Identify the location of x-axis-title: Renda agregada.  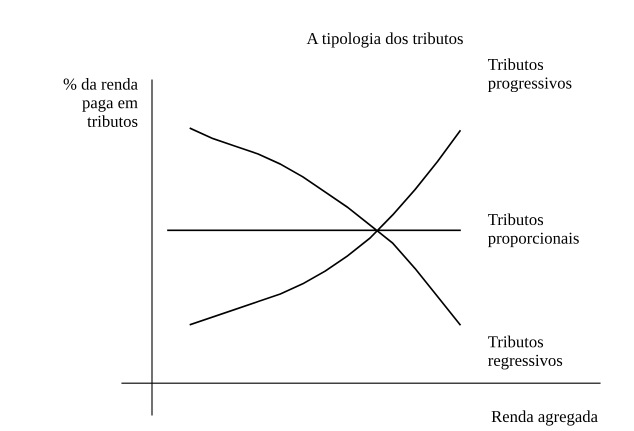
(545, 418).